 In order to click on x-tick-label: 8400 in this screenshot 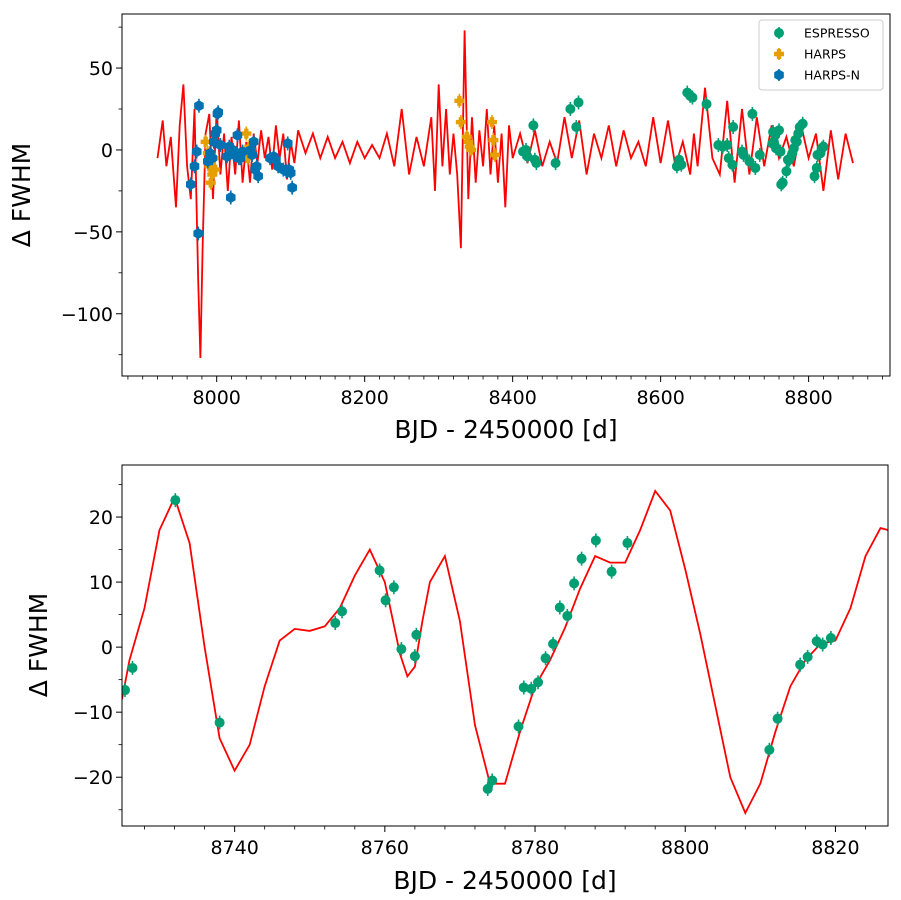, I will do `click(512, 398)`.